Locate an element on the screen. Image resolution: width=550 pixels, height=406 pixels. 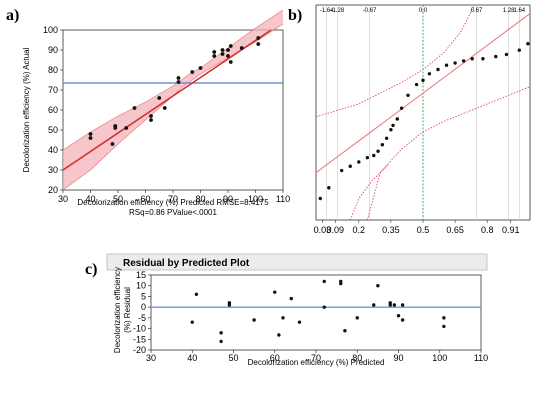
y-axis-label-c-line2: (%) Residual is located at coordinates (127, 310).